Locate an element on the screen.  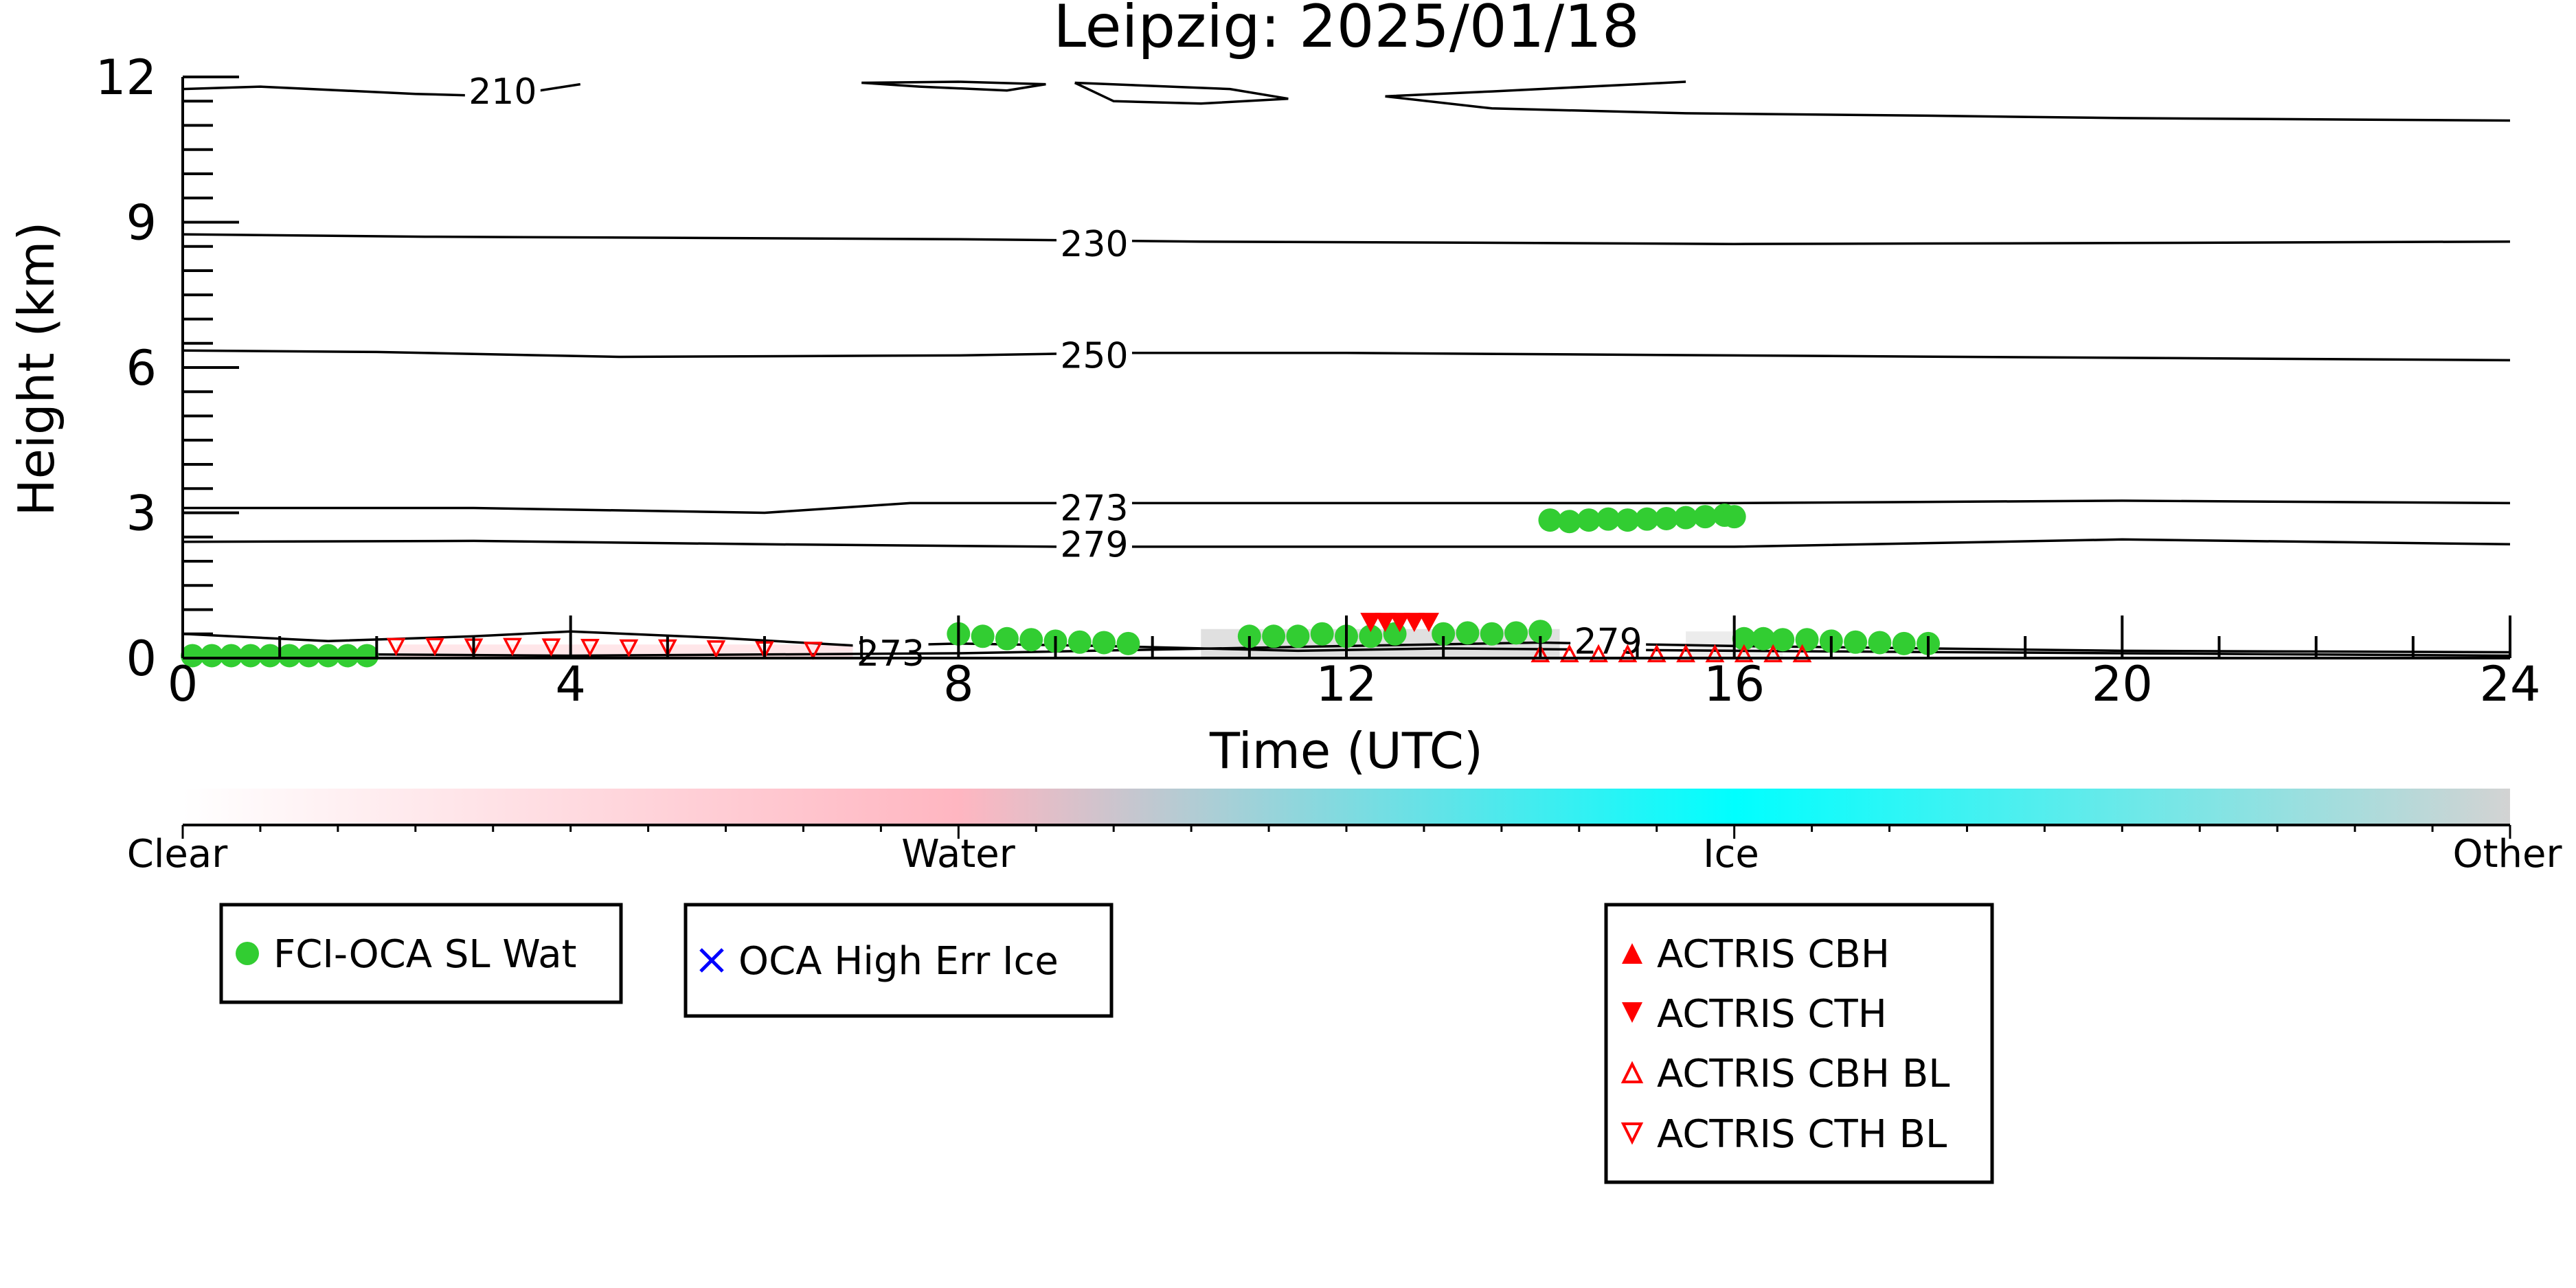
colorbar-gradient is located at coordinates (1346, 807).